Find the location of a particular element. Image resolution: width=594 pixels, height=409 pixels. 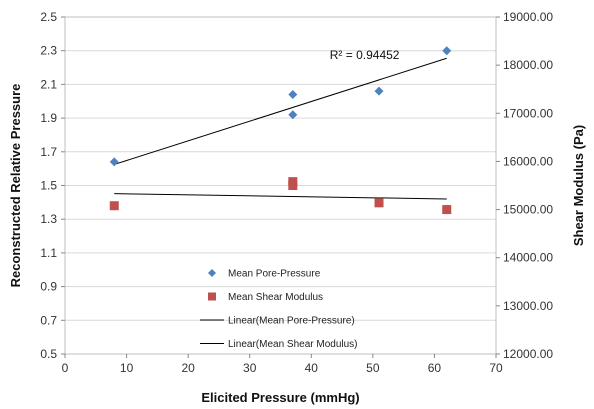

legend-label: Linear(Mean Shear Modulus) is located at coordinates (293, 344).